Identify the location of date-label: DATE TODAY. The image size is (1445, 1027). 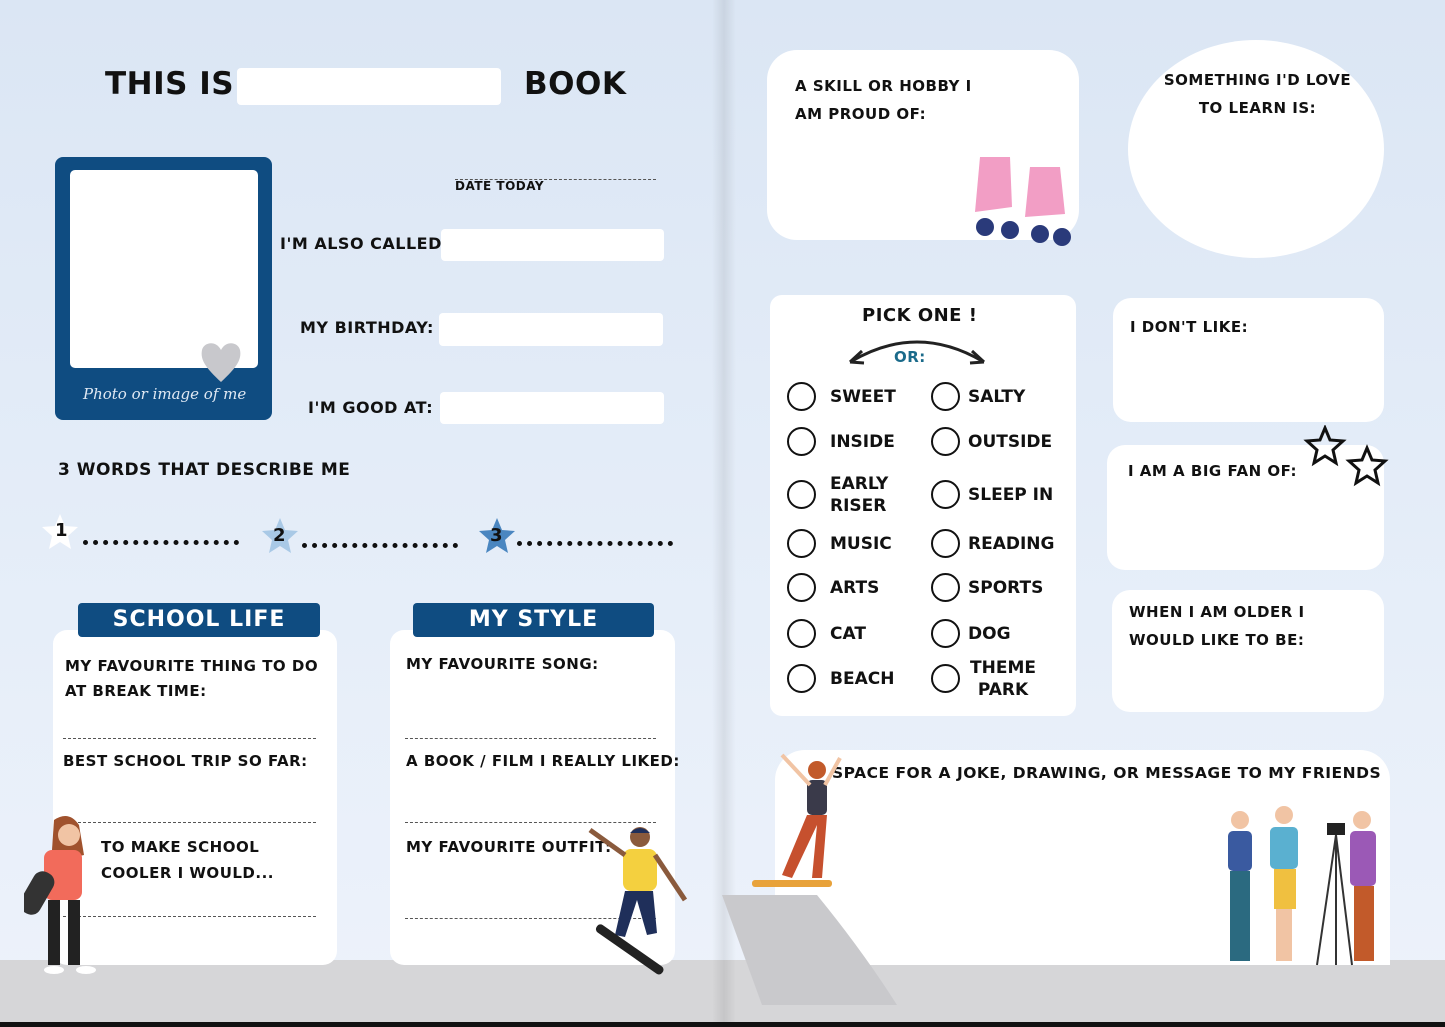
(500, 186).